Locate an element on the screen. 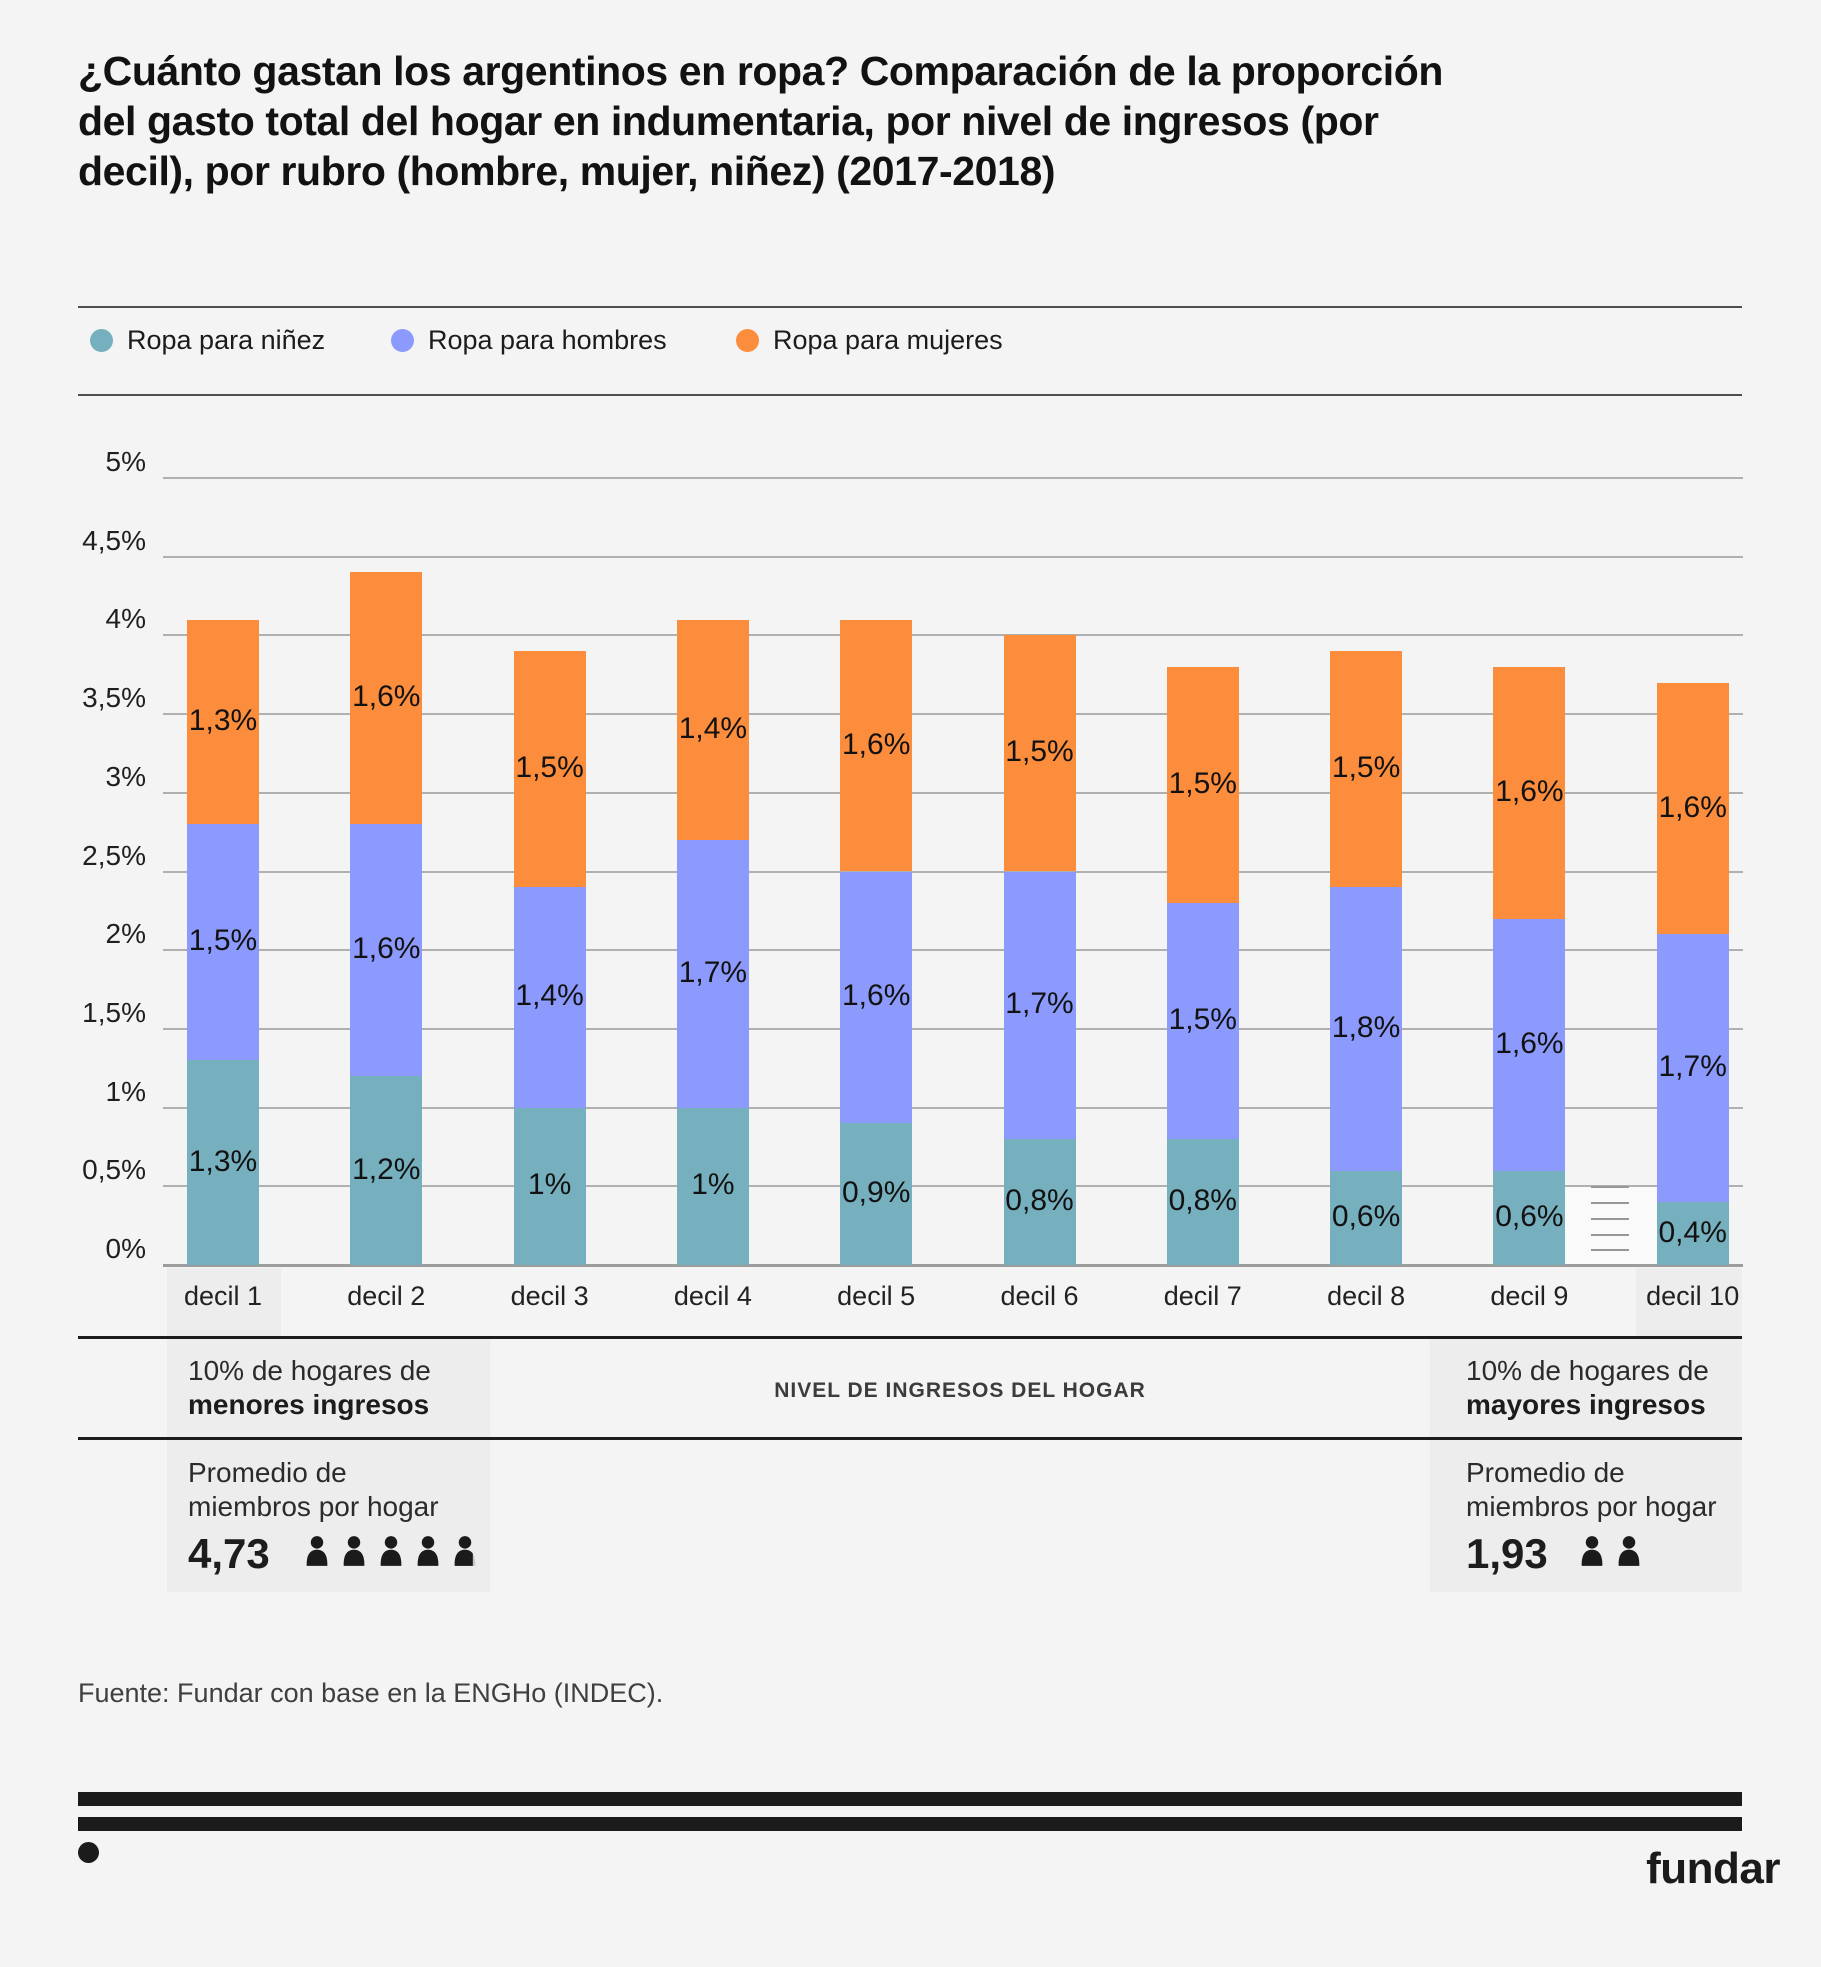 This screenshot has height=1967, width=1821. bar-segment-mujeres-decil-6: 1,5% is located at coordinates (1039, 753).